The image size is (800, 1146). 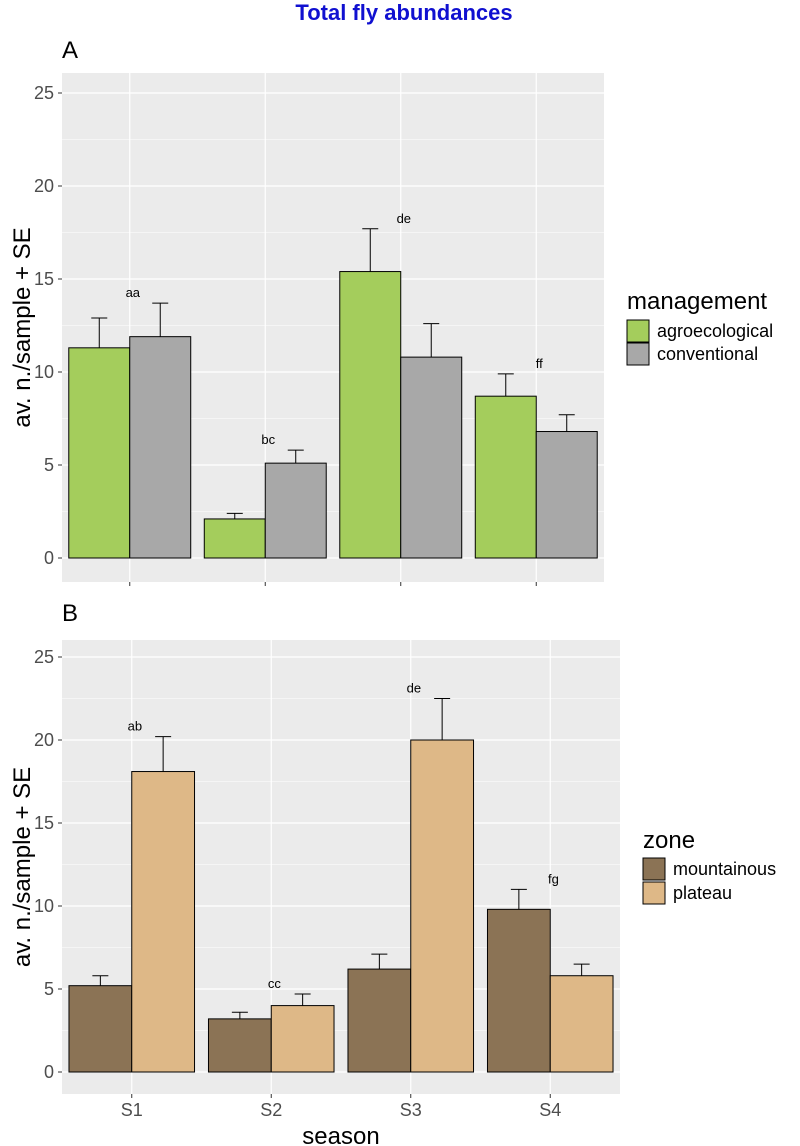 What do you see at coordinates (638, 331) in the screenshot?
I see `legend-key-agroecological` at bounding box center [638, 331].